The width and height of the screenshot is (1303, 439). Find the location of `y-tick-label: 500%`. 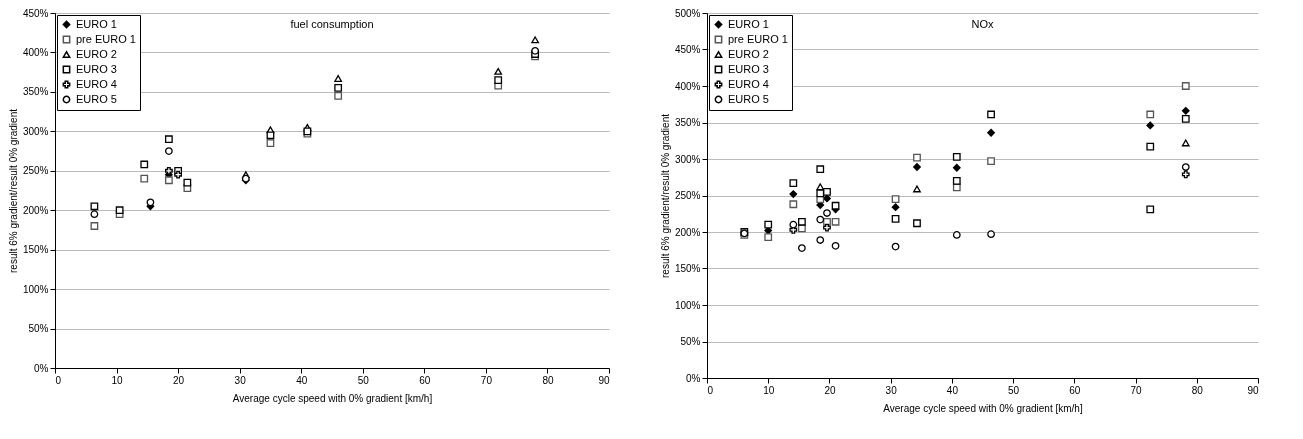

y-tick-label: 500% is located at coordinates (687, 13).